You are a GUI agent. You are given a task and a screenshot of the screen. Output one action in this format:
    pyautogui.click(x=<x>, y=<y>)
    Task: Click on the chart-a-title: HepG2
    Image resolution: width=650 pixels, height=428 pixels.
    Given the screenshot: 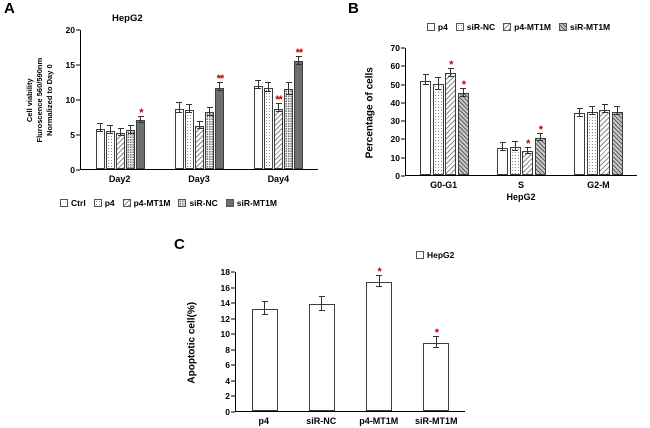 What is the action you would take?
    pyautogui.click(x=127, y=18)
    